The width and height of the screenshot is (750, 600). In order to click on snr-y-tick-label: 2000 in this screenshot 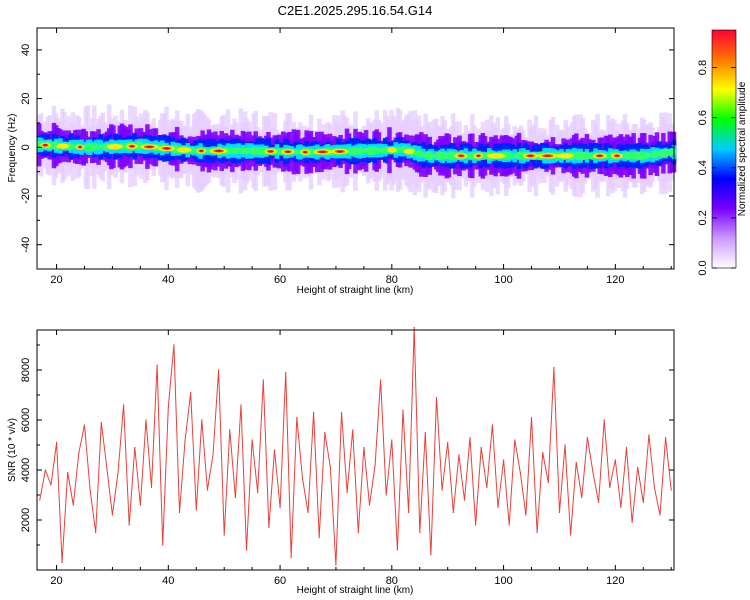, I will do `click(26, 520)`.